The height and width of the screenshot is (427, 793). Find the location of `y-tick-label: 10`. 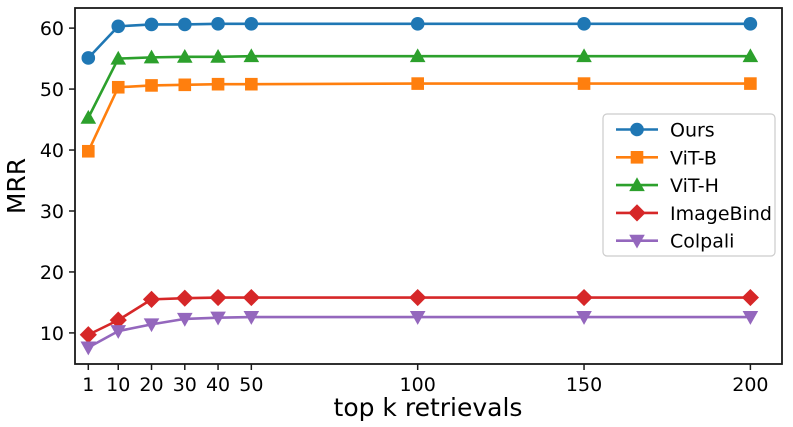

y-tick-label: 10 is located at coordinates (52, 334).